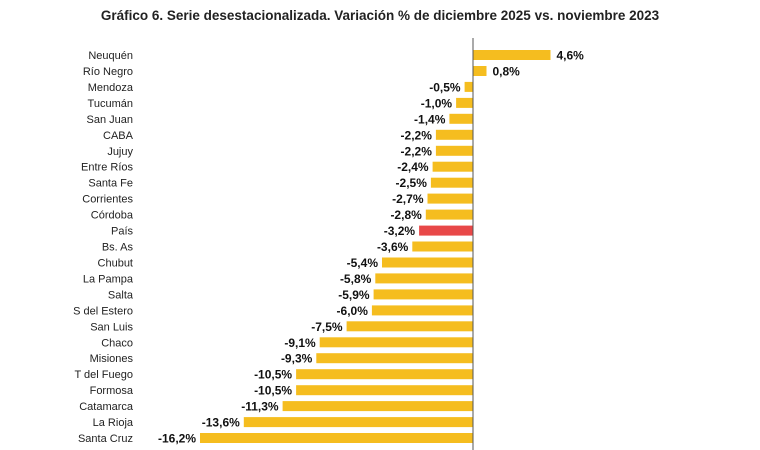 Image resolution: width=760 pixels, height=450 pixels. Describe the element at coordinates (358, 422) in the screenshot. I see `bar-la-rioja` at that location.